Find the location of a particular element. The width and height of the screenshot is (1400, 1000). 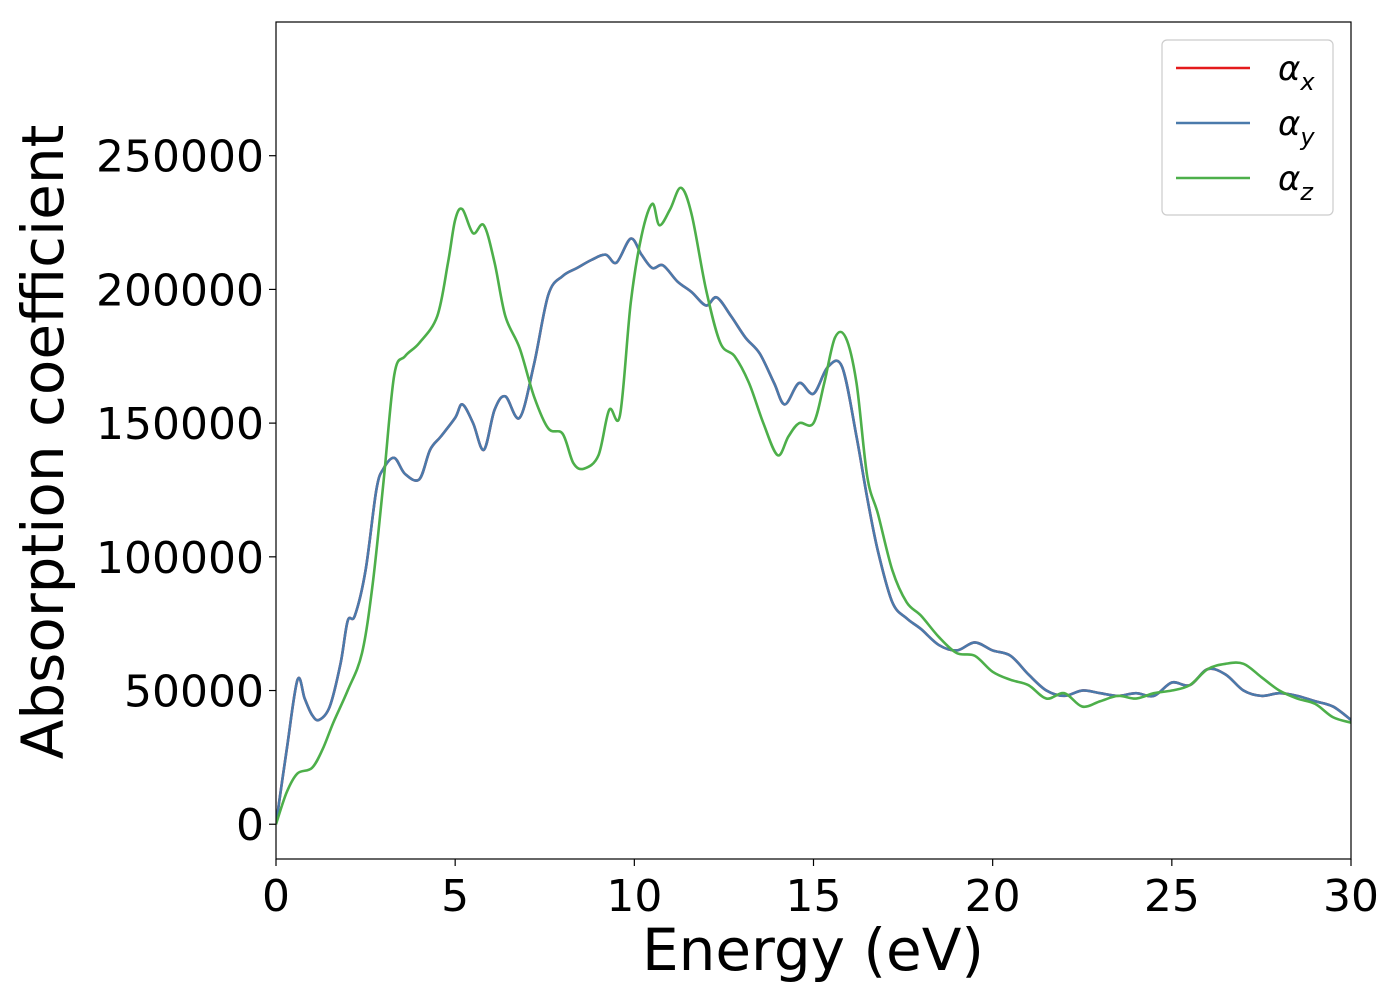

x-tick-label: 25 is located at coordinates (1172, 896).